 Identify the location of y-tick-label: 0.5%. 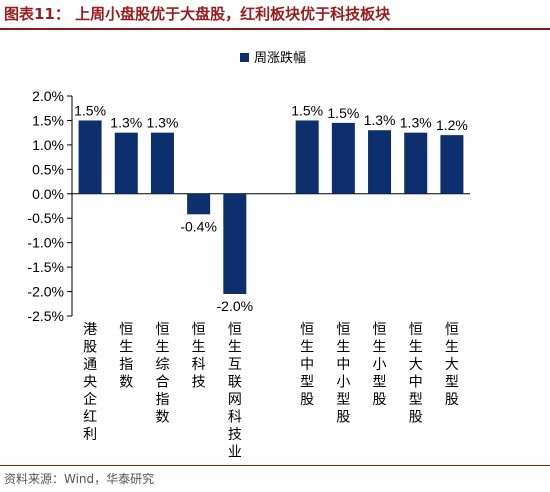
(48, 169).